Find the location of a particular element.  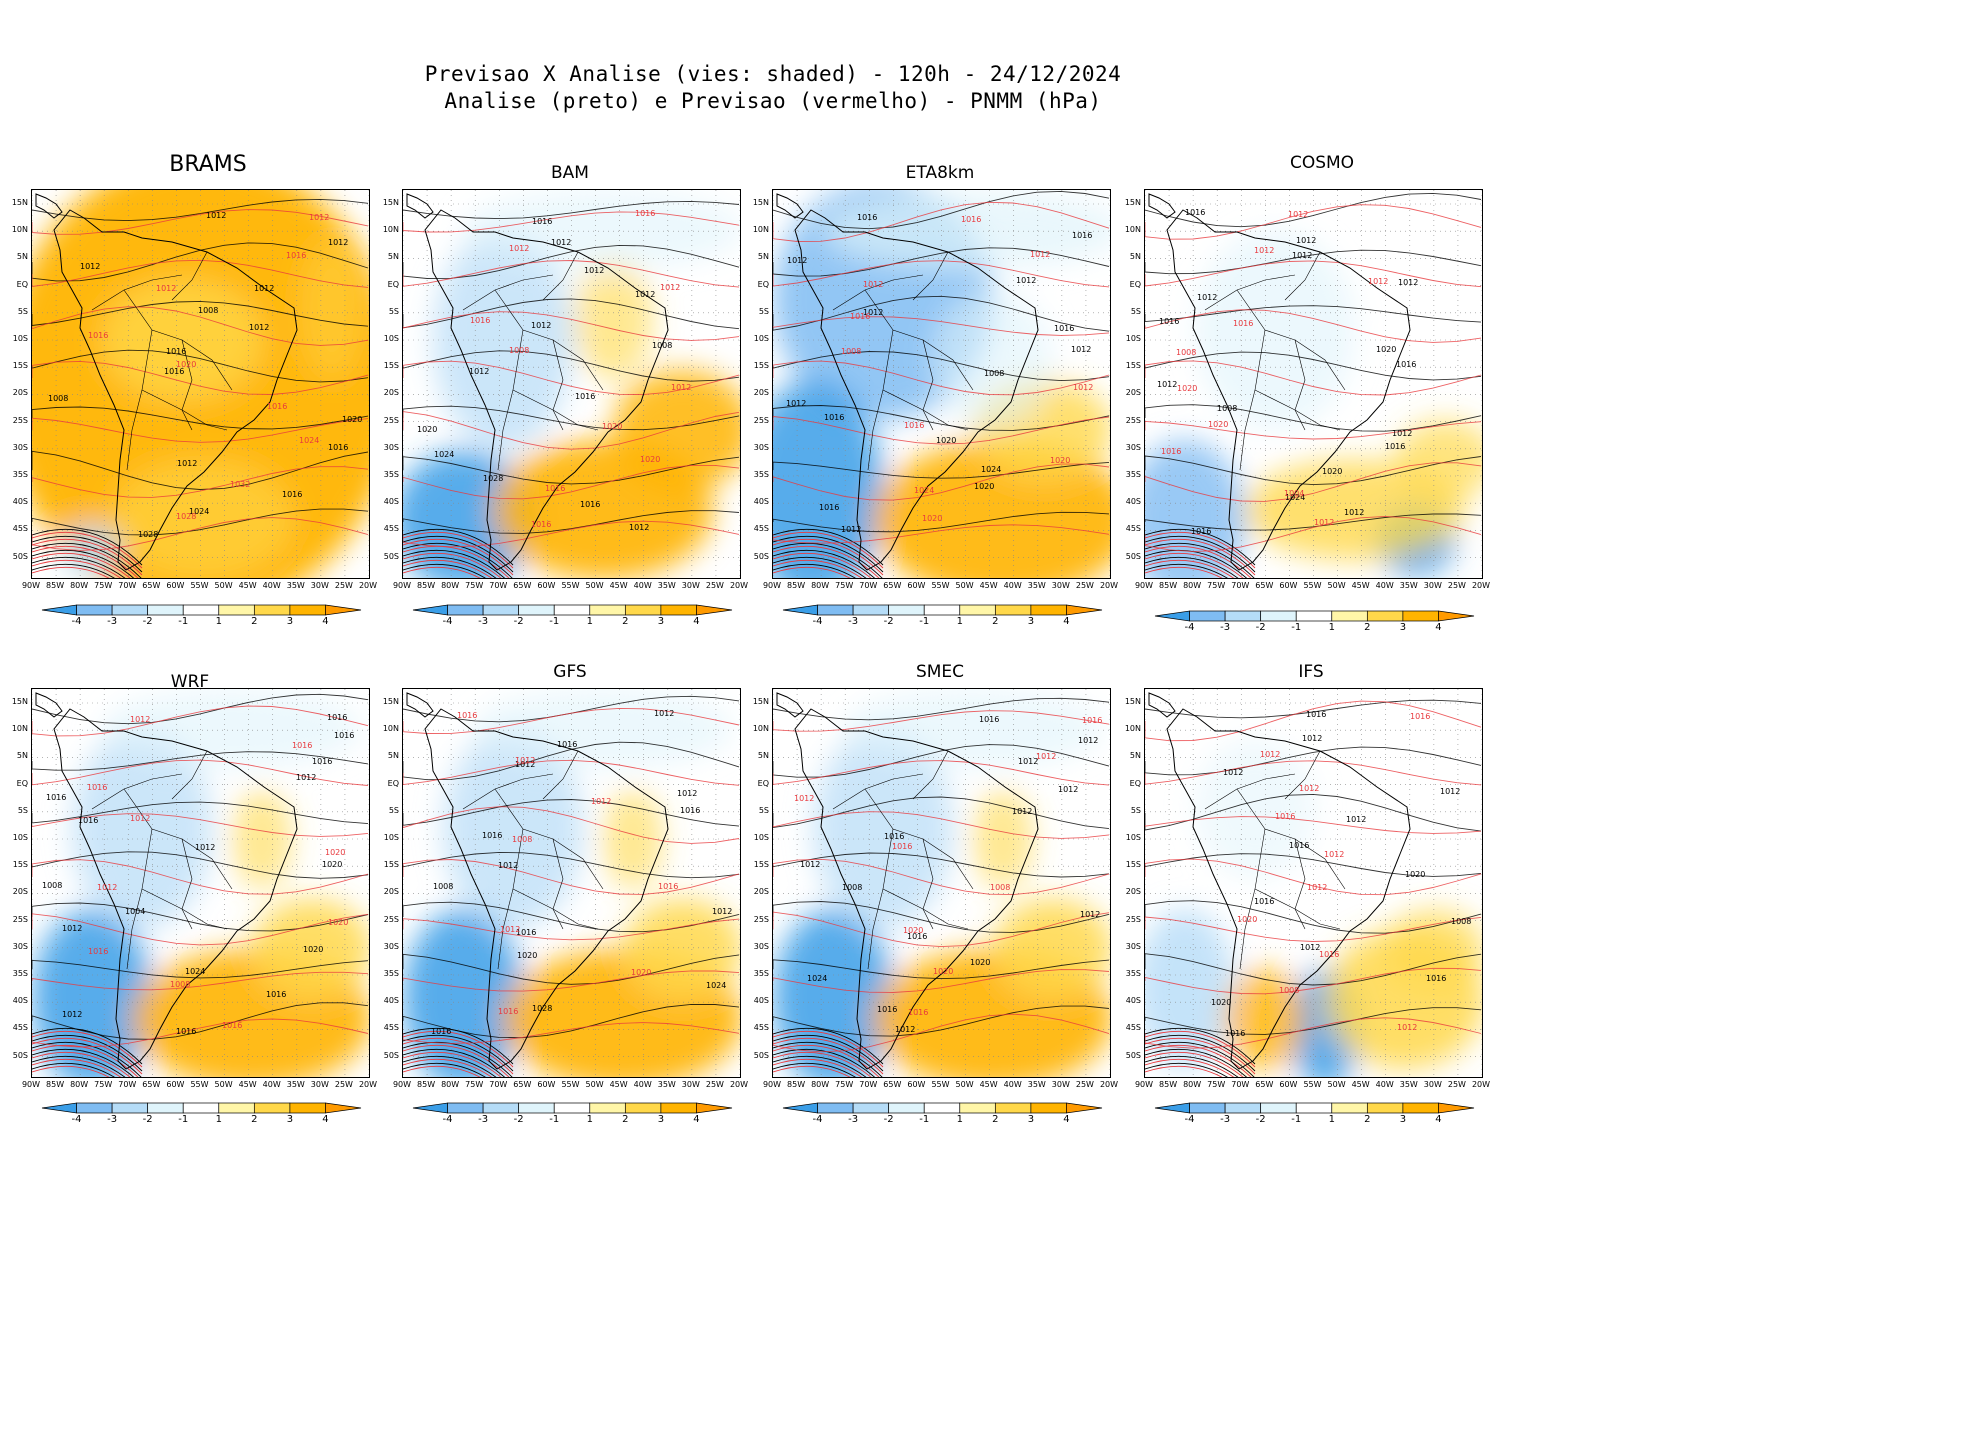

analysis-isobar-label: 1008 is located at coordinates (994, 373).